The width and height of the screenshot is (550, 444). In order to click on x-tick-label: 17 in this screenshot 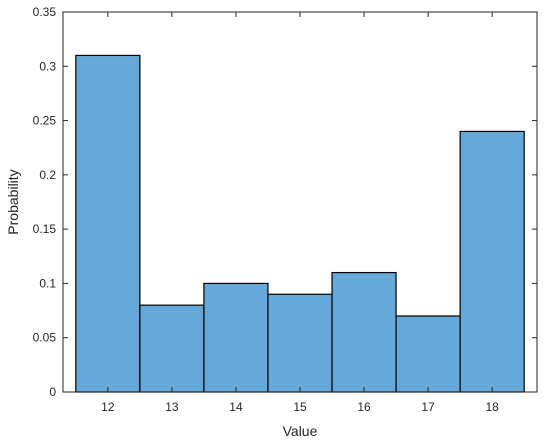, I will do `click(428, 407)`.